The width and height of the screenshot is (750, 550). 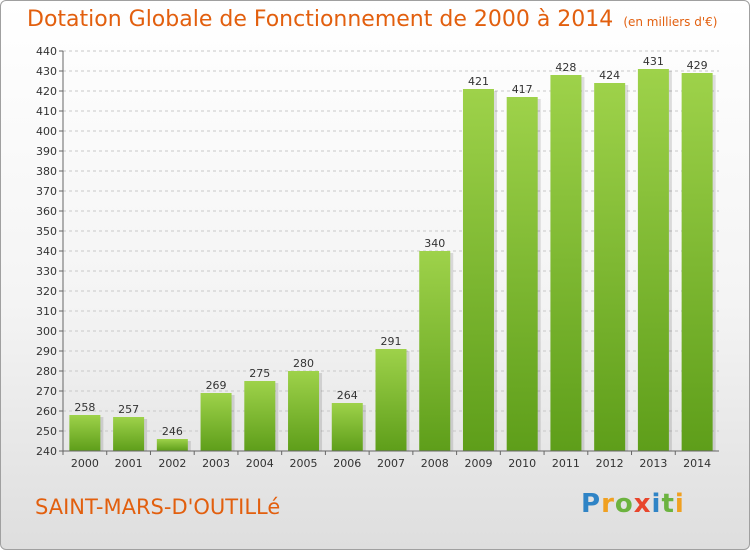 I want to click on x-tick-label: 2000, so click(x=85, y=463).